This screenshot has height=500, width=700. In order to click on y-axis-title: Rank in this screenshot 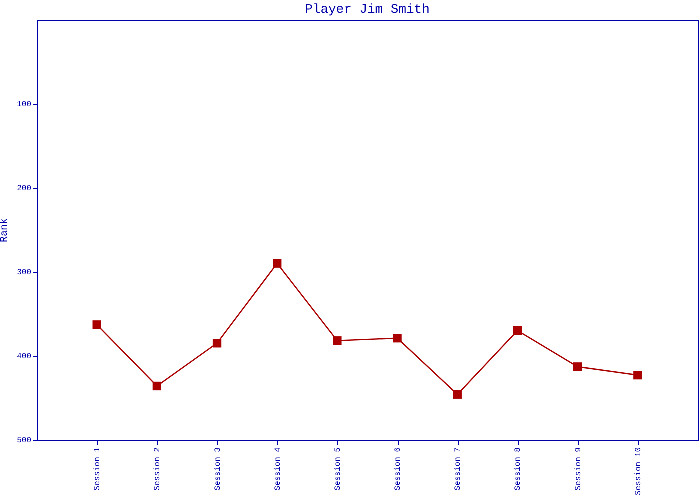, I will do `click(6, 230)`.